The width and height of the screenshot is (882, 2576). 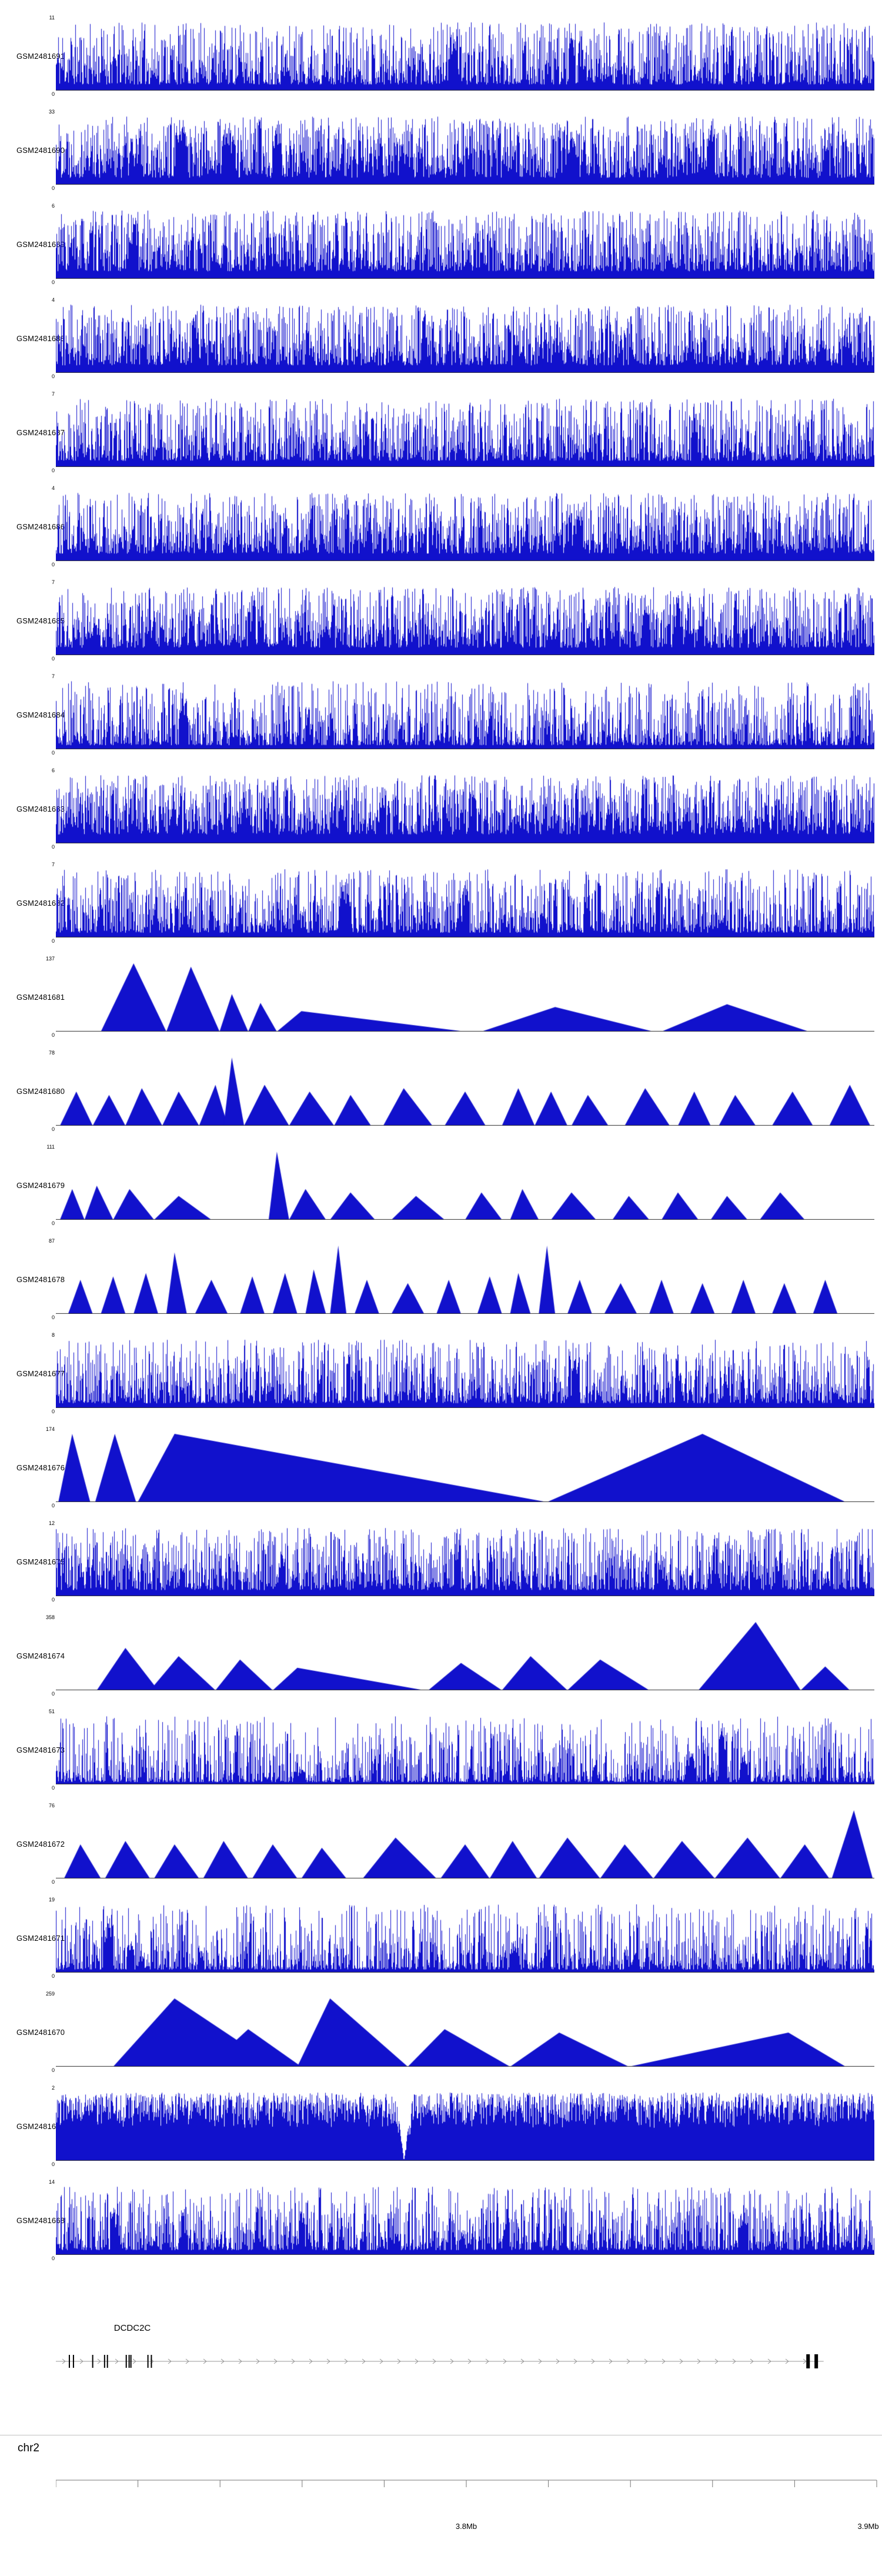 I want to click on track-row: GSM2481678 87 0, so click(x=441, y=1283).